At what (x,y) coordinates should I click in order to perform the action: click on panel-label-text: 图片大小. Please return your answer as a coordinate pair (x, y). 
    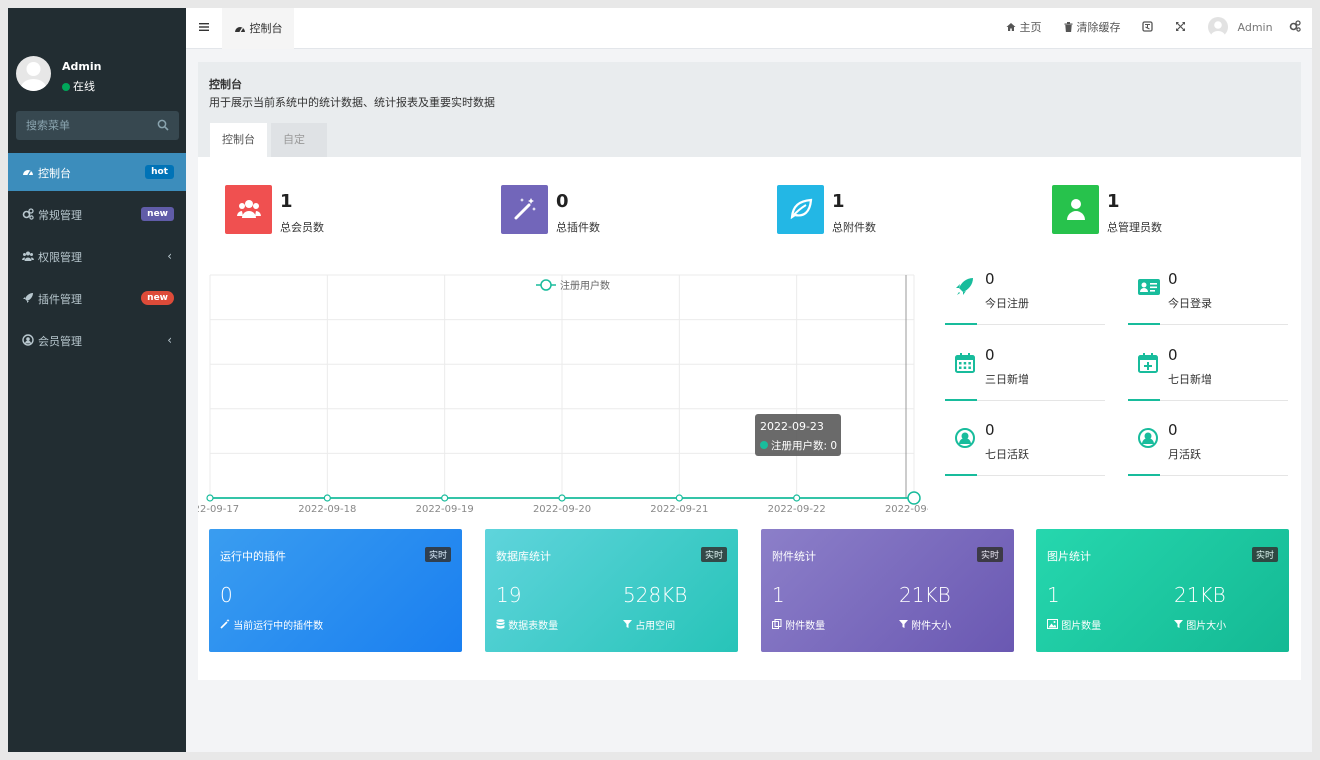
    Looking at the image, I should click on (1206, 626).